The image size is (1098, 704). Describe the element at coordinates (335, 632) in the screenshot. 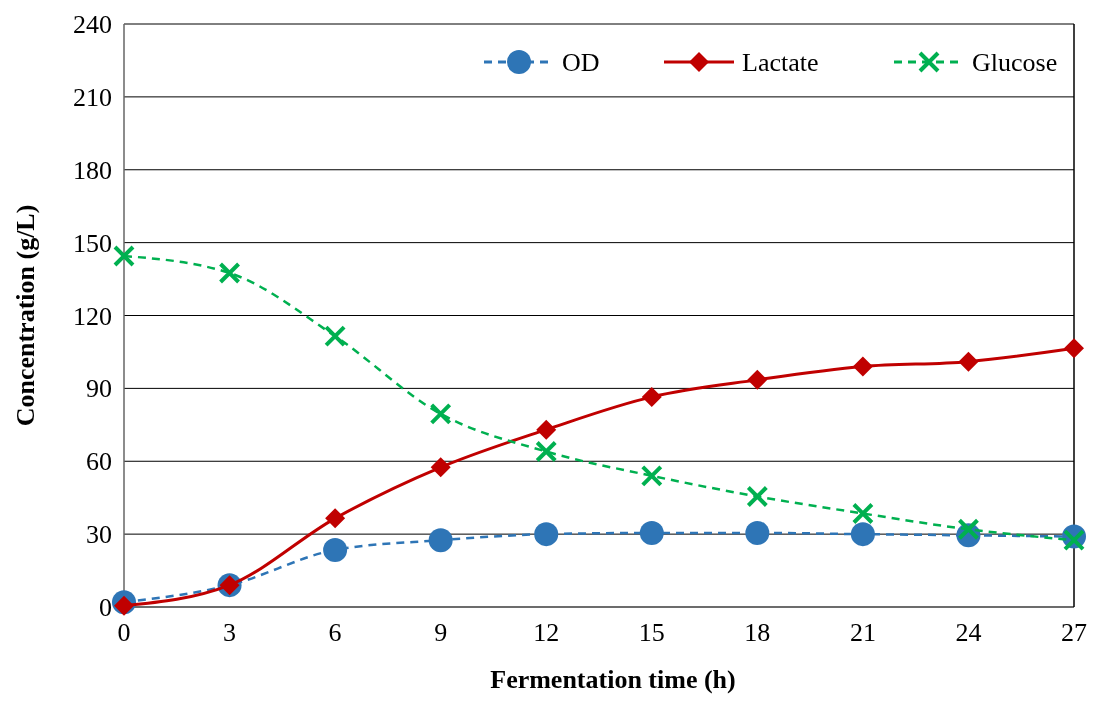

I see `x-tick-label: 6` at that location.